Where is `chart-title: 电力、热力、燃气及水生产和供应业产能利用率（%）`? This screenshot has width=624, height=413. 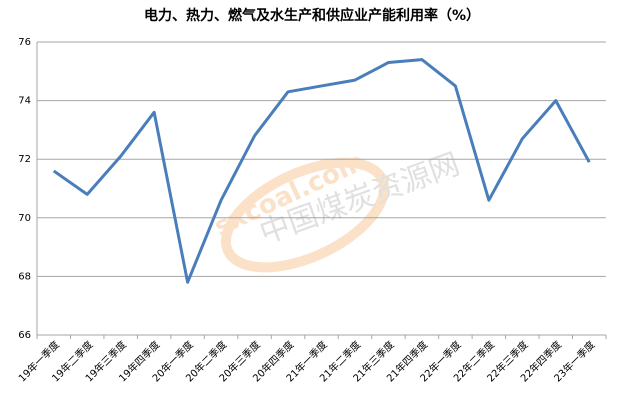
chart-title: 电力、热力、燃气及水生产和供应业产能利用率（%） is located at coordinates (312, 15).